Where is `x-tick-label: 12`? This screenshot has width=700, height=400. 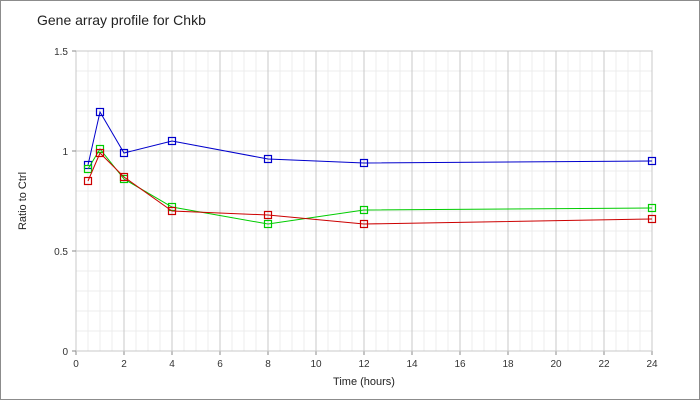 x-tick-label: 12 is located at coordinates (364, 364).